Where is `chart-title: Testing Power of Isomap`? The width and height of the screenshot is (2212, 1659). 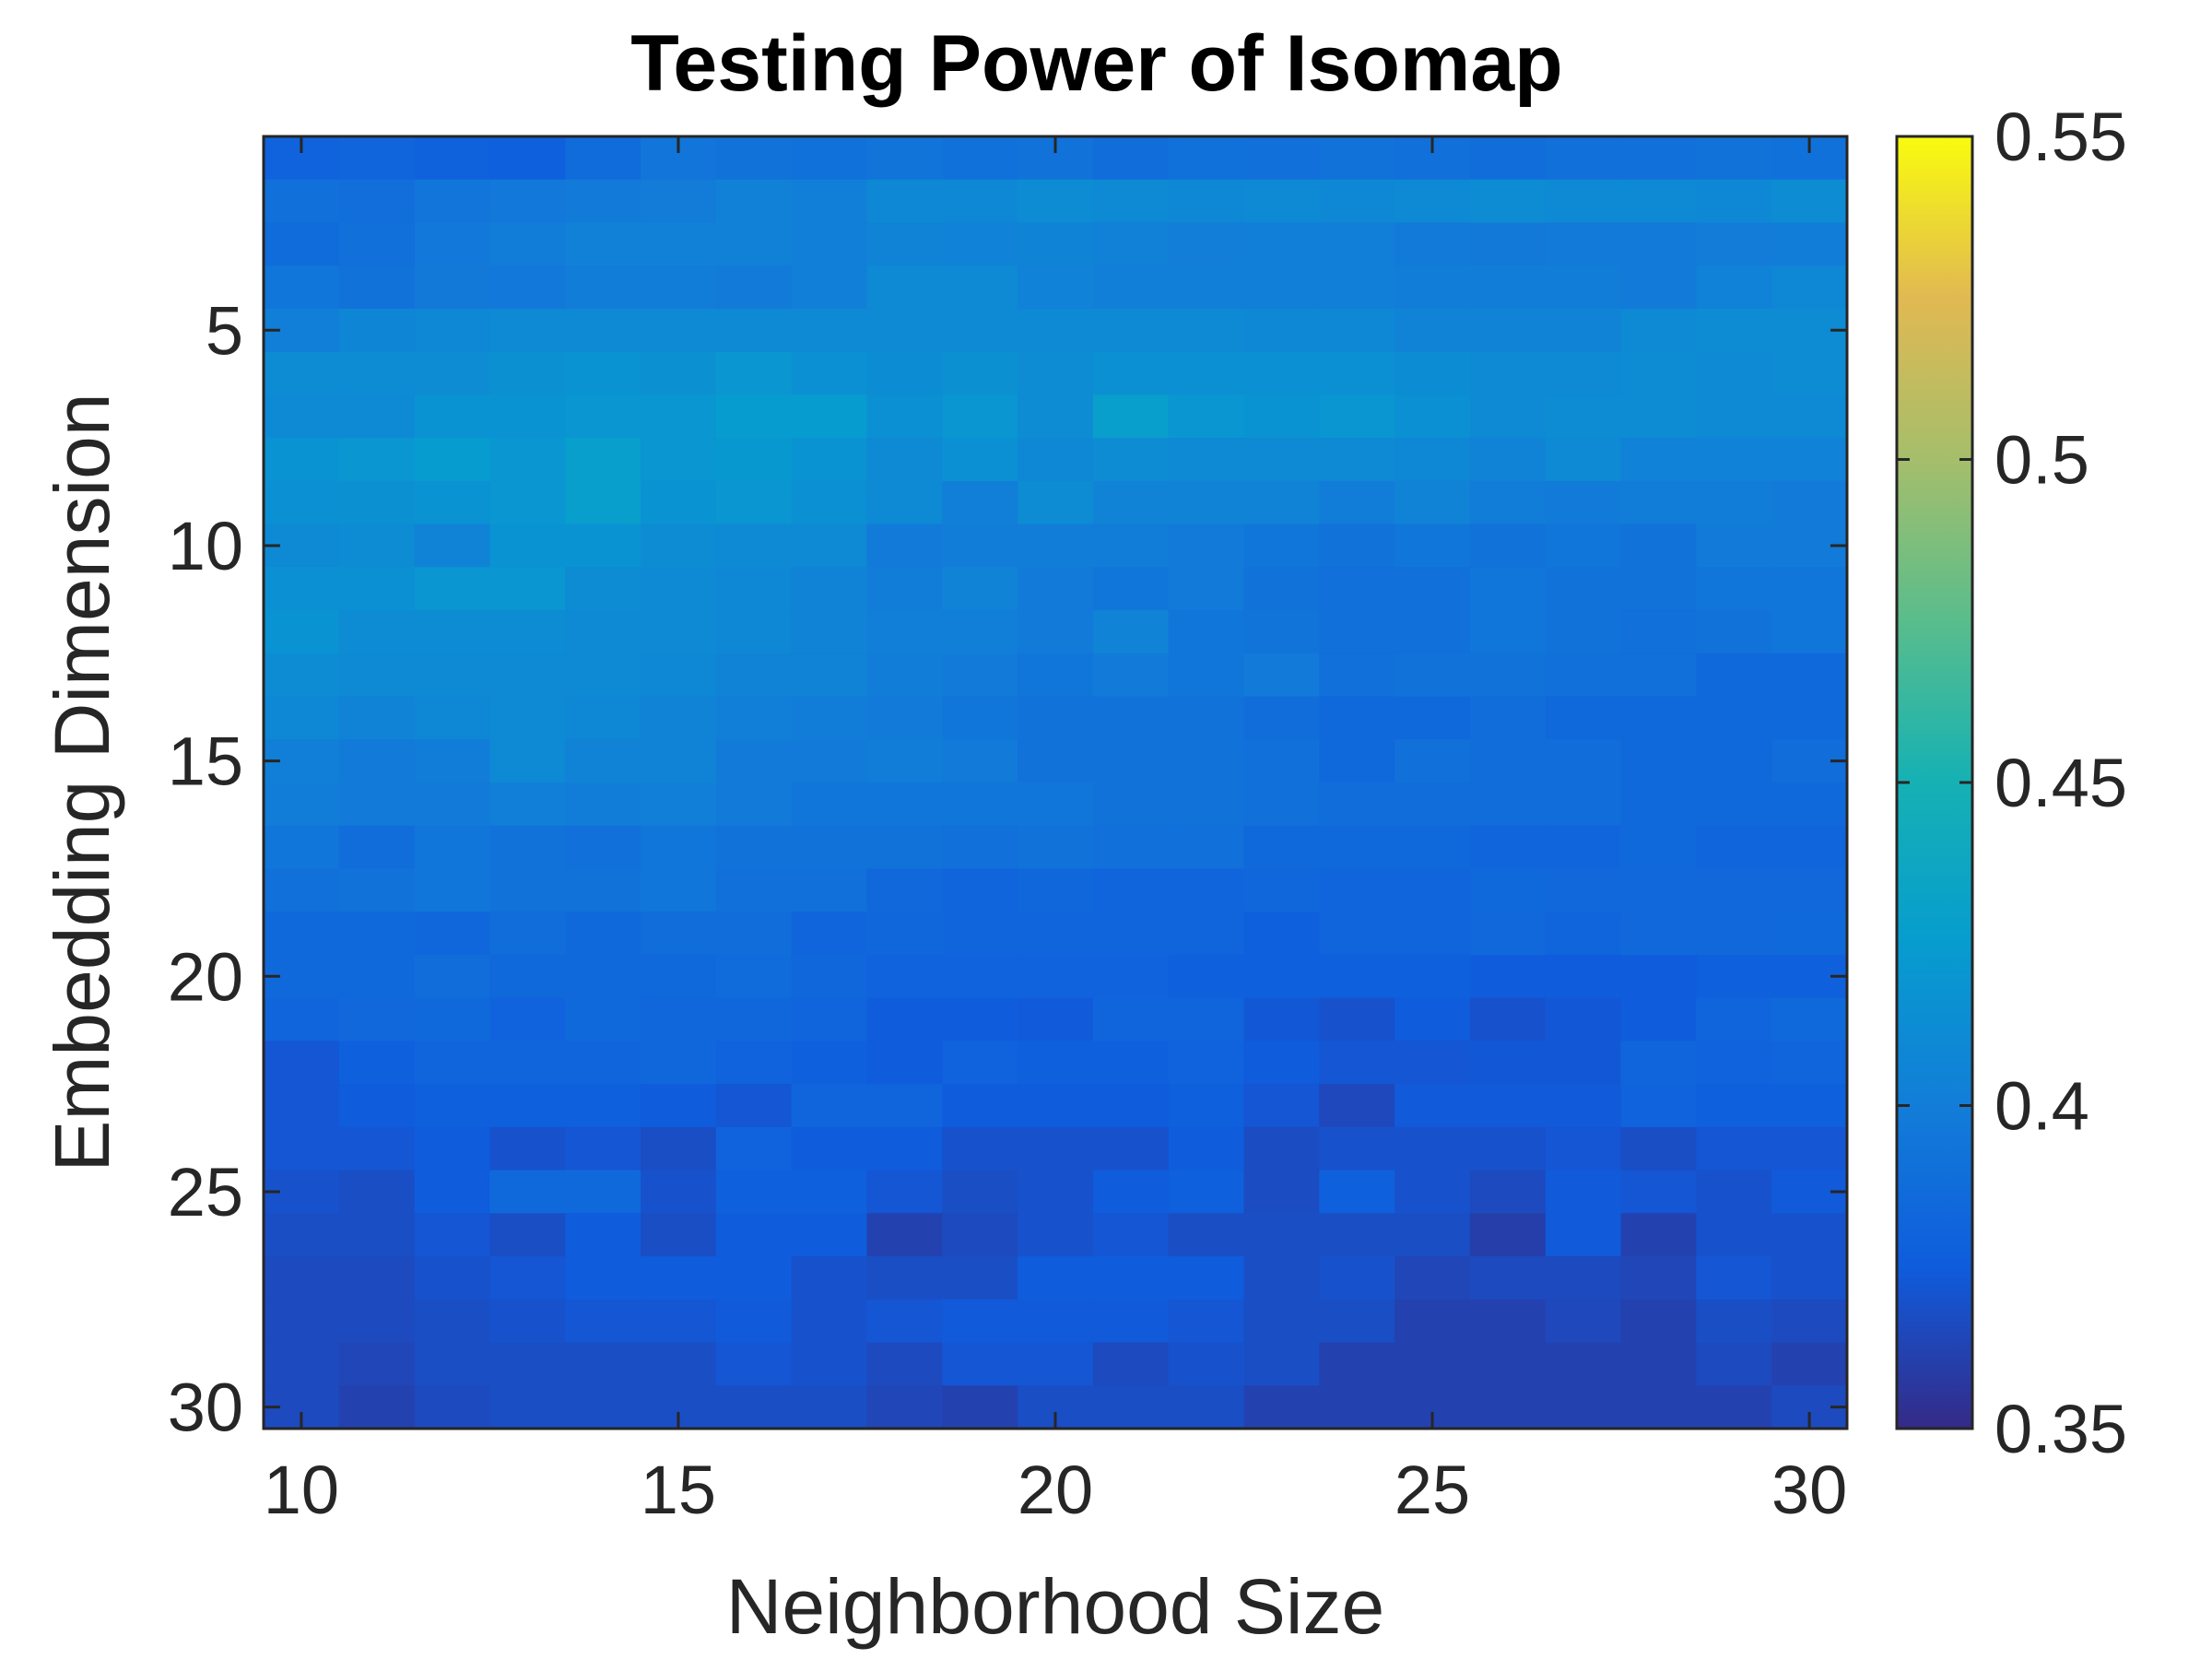
chart-title: Testing Power of Isomap is located at coordinates (1096, 63).